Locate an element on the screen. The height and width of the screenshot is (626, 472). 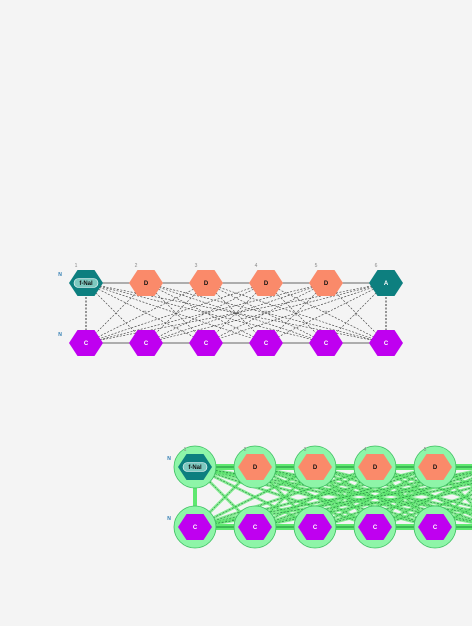
halo-layer is located at coordinates (315, 497).